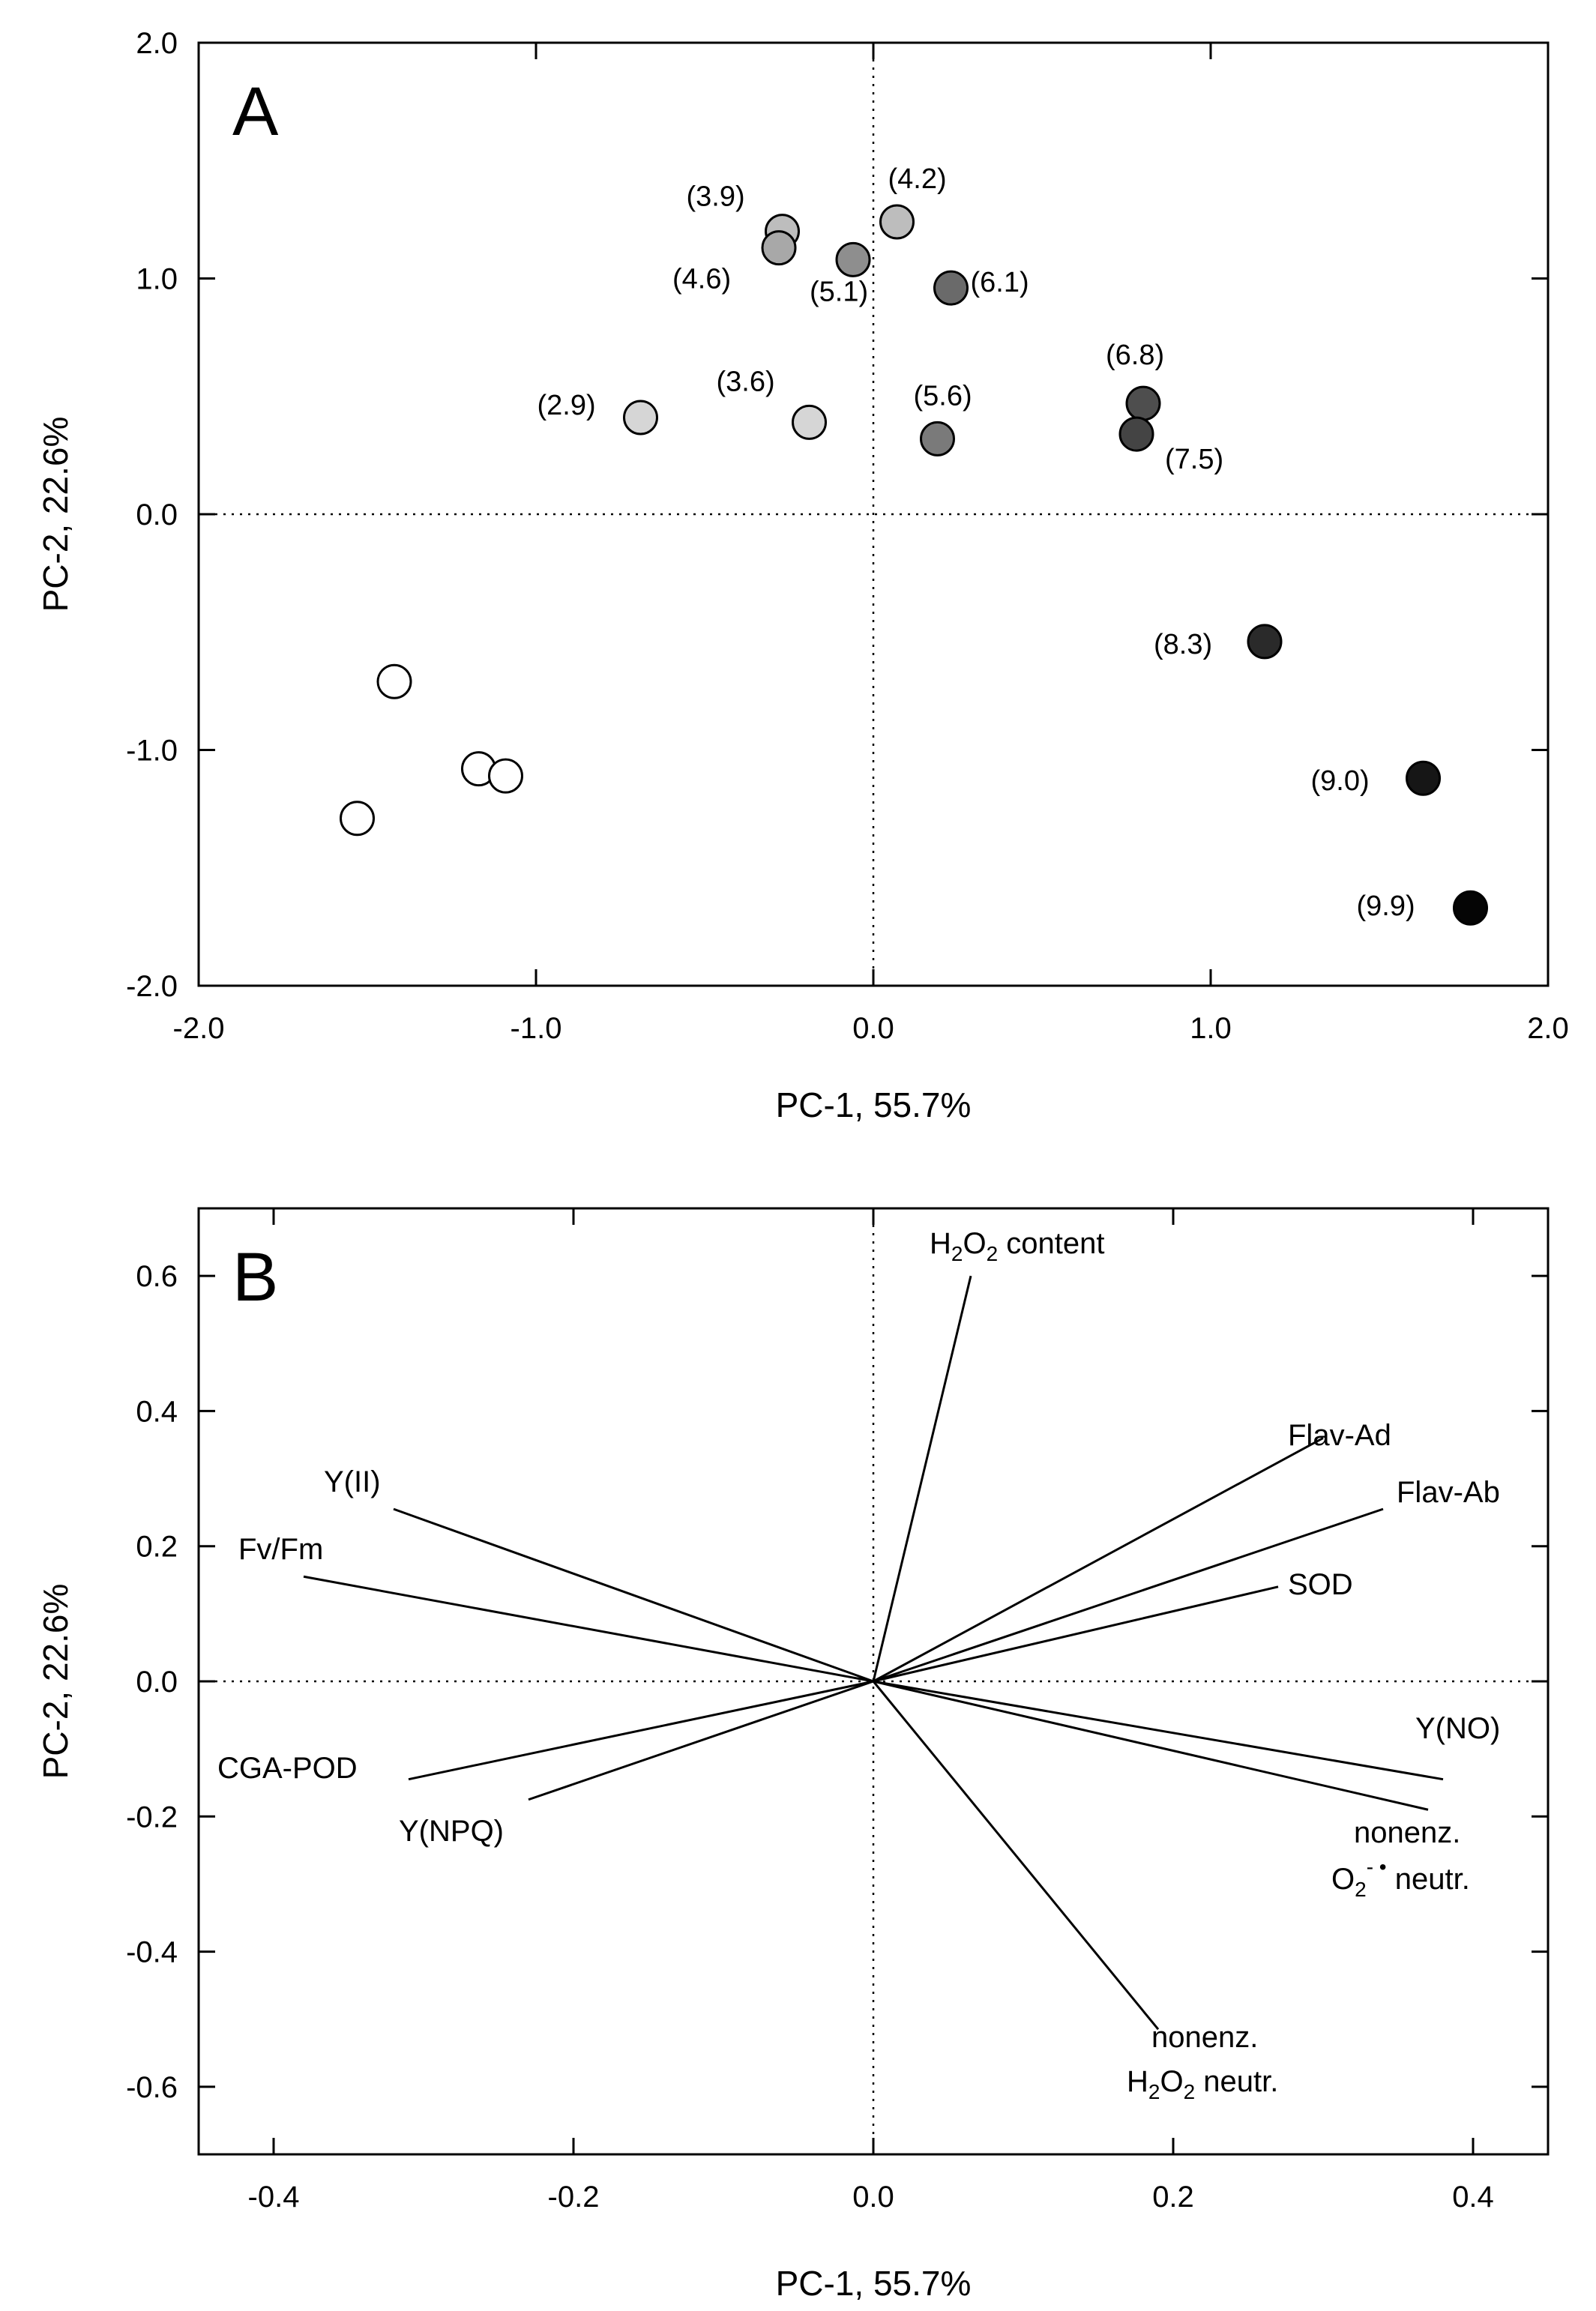  I want to click on panel-a-x-tick-label: 2.0, so click(1548, 1028).